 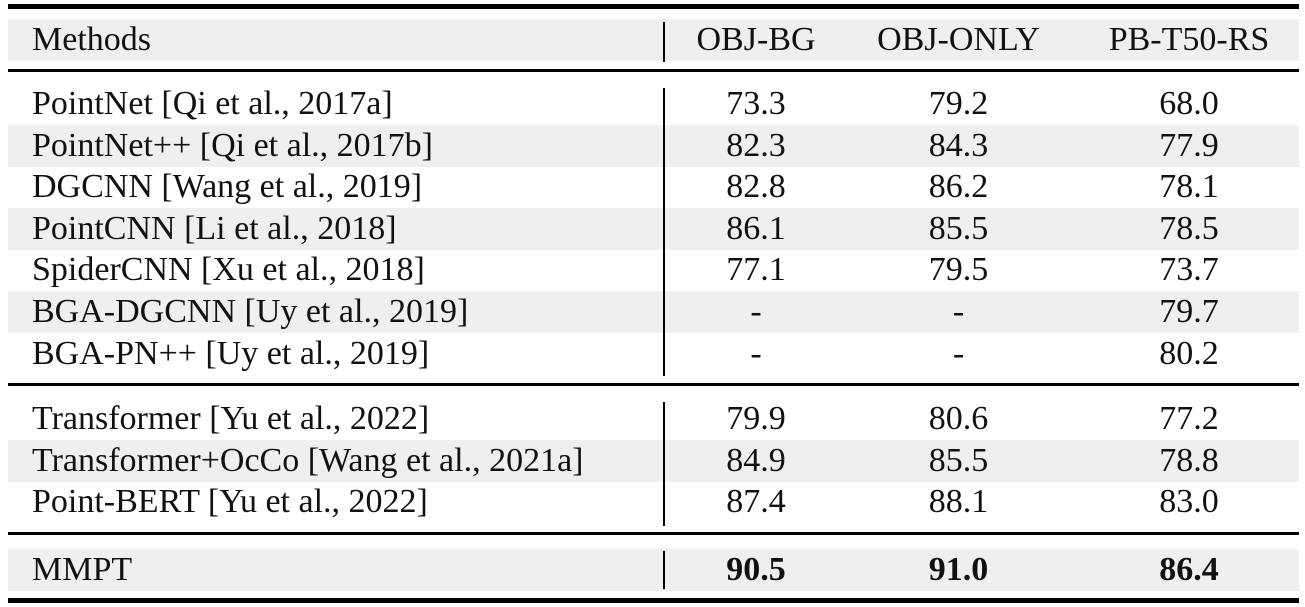 I want to click on ours-divider, so click(x=664, y=570).